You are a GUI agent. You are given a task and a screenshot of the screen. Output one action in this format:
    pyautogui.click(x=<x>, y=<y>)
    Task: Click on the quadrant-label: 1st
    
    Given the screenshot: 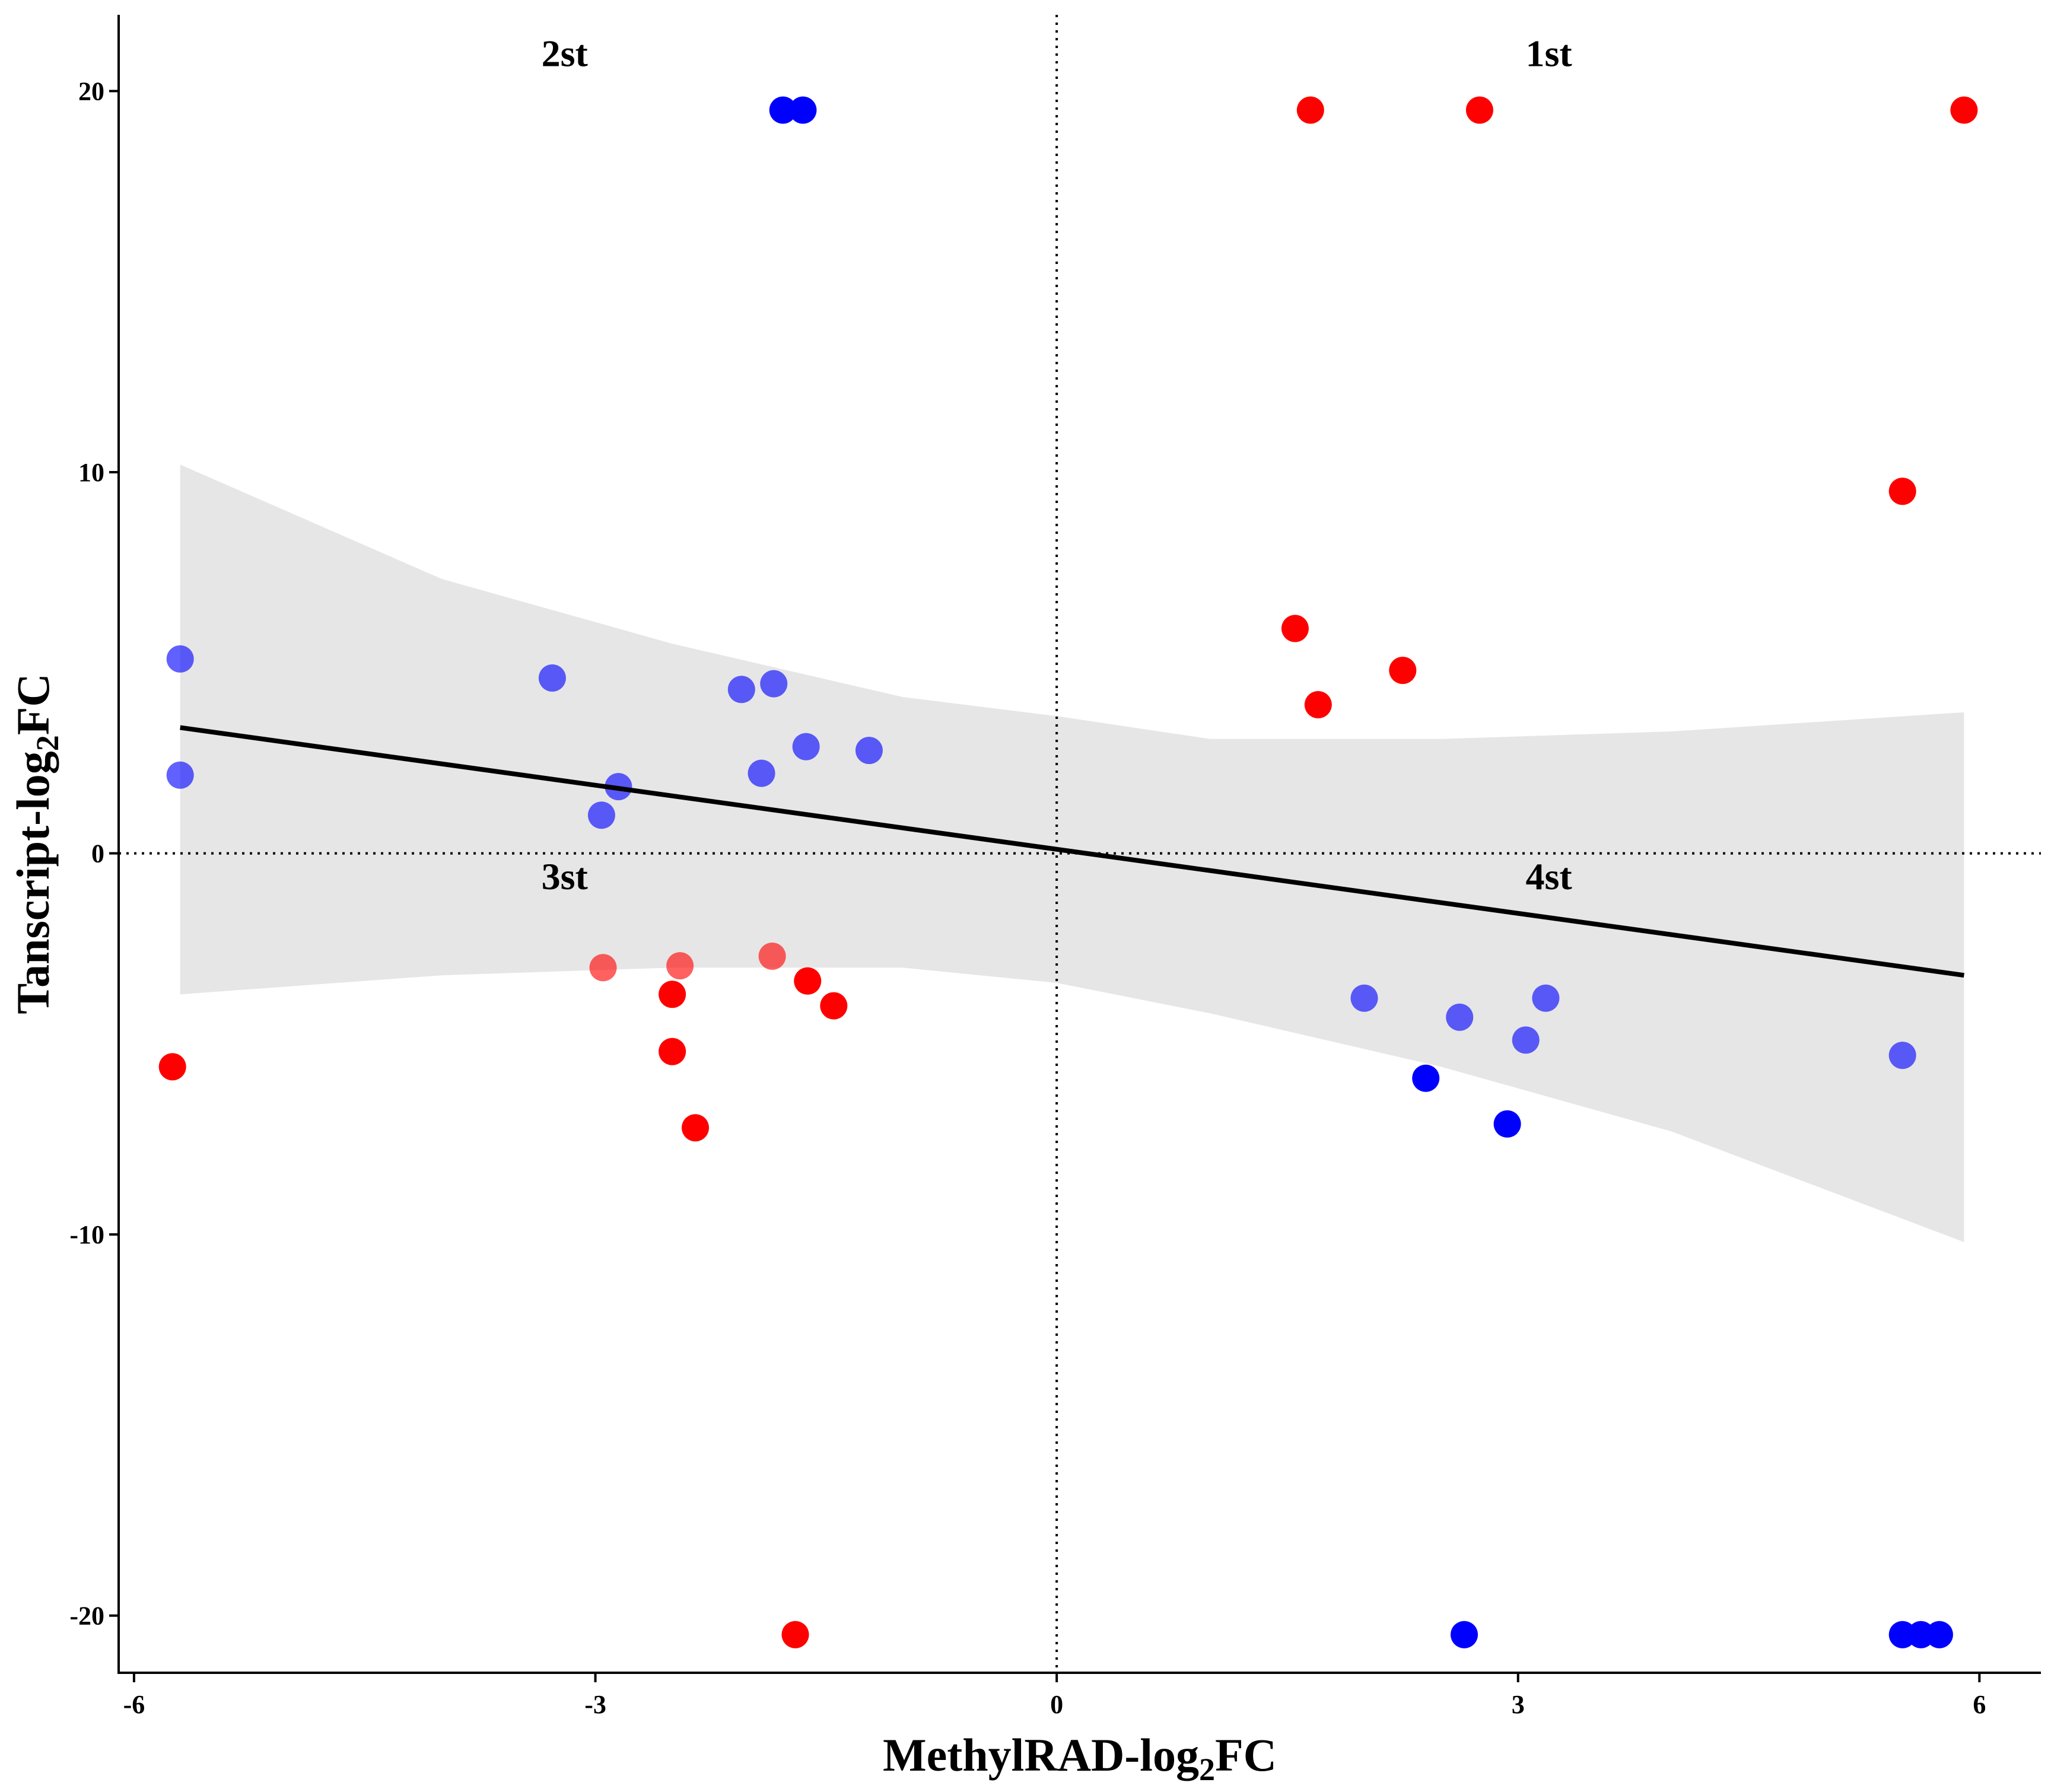 What is the action you would take?
    pyautogui.click(x=1548, y=53)
    